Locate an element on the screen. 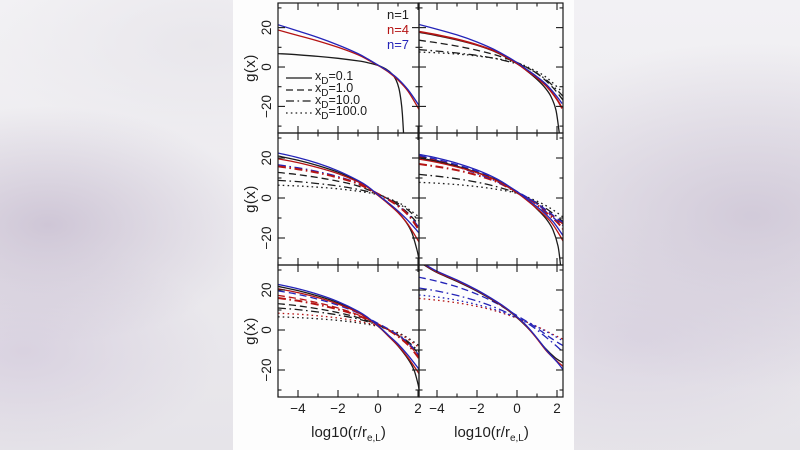 Image resolution: width=800 pixels, height=450 pixels. legend-label: xD=0.1 is located at coordinates (334, 77).